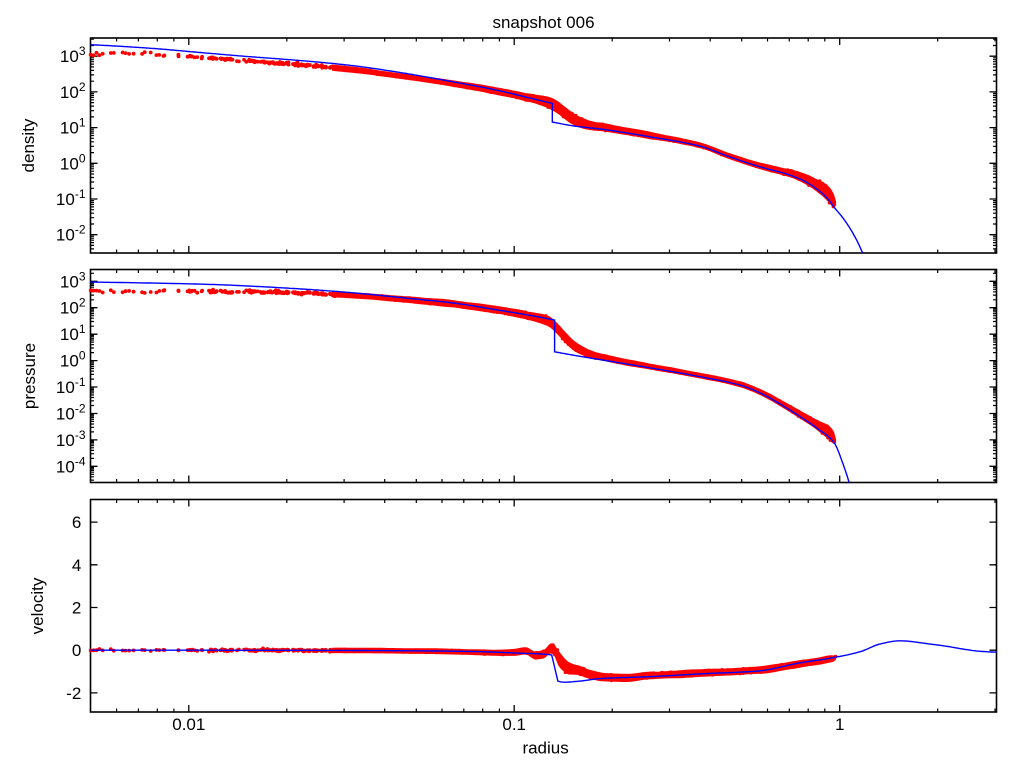 Image resolution: width=1024 pixels, height=773 pixels. Describe the element at coordinates (76, 565) in the screenshot. I see `svg-text: 4` at that location.